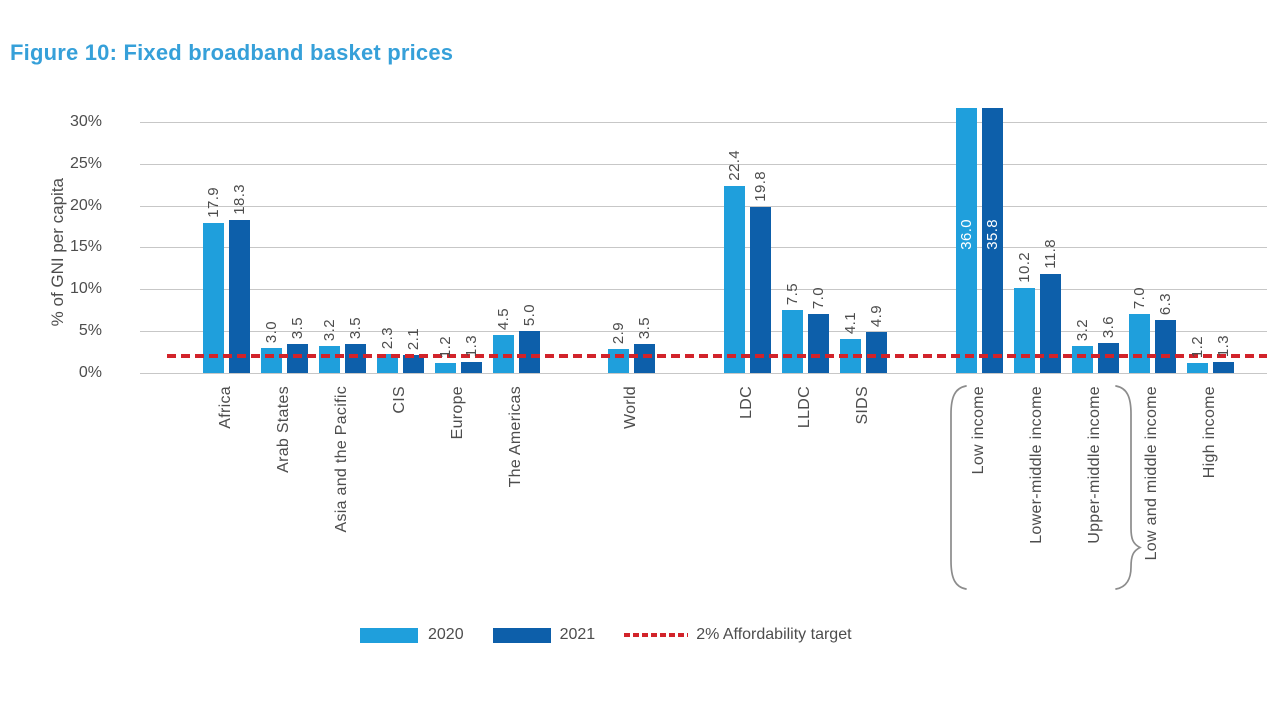 The width and height of the screenshot is (1267, 713). Describe the element at coordinates (413, 364) in the screenshot. I see `bar-2021-cis` at that location.